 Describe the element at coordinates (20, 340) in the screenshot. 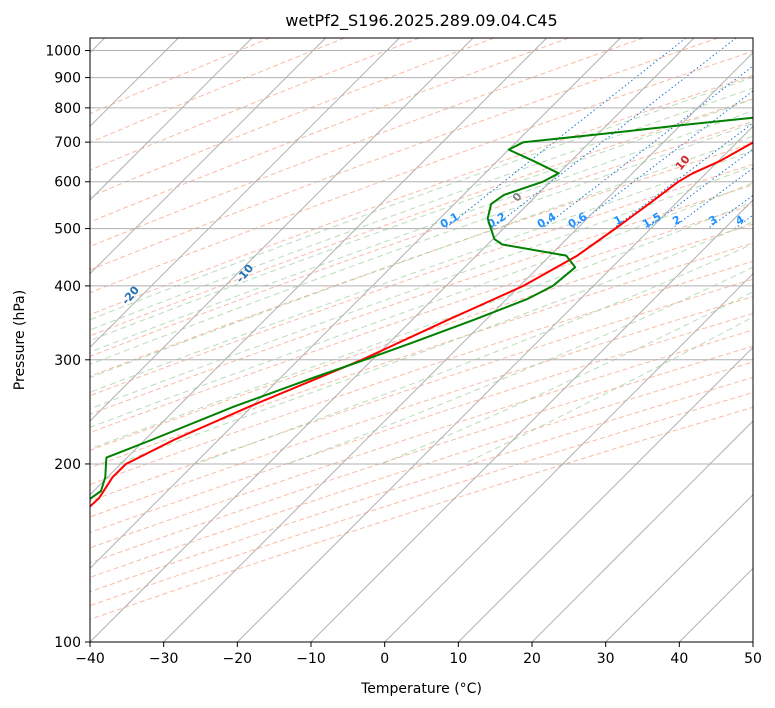

I see `y-axis-title: Pressure (hPa)` at that location.